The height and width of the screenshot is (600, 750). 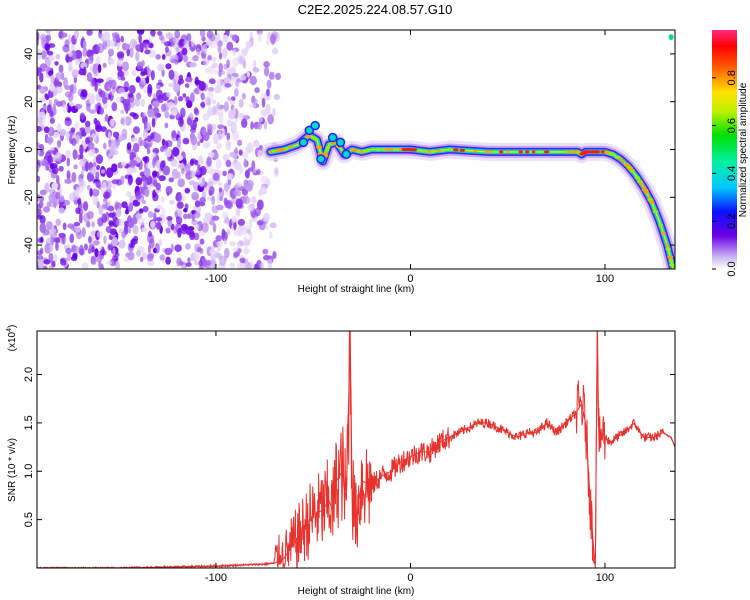 I want to click on snr-ytick-label: 1.0, so click(x=29, y=471).